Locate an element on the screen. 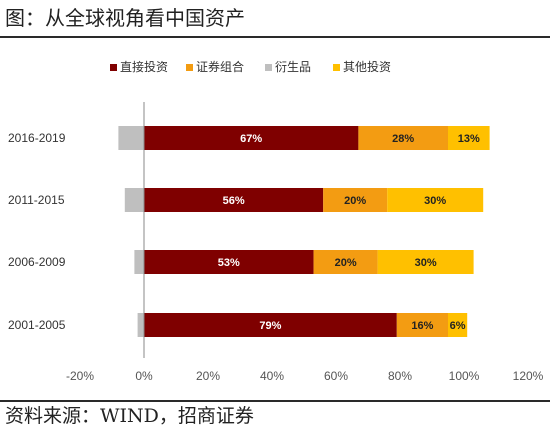  data-label: 28% is located at coordinates (403, 139).